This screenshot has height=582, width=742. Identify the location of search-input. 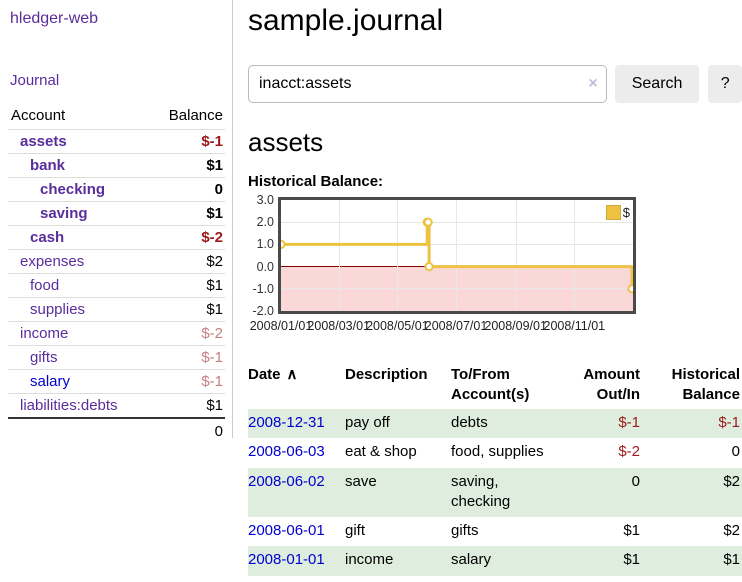
(427, 84).